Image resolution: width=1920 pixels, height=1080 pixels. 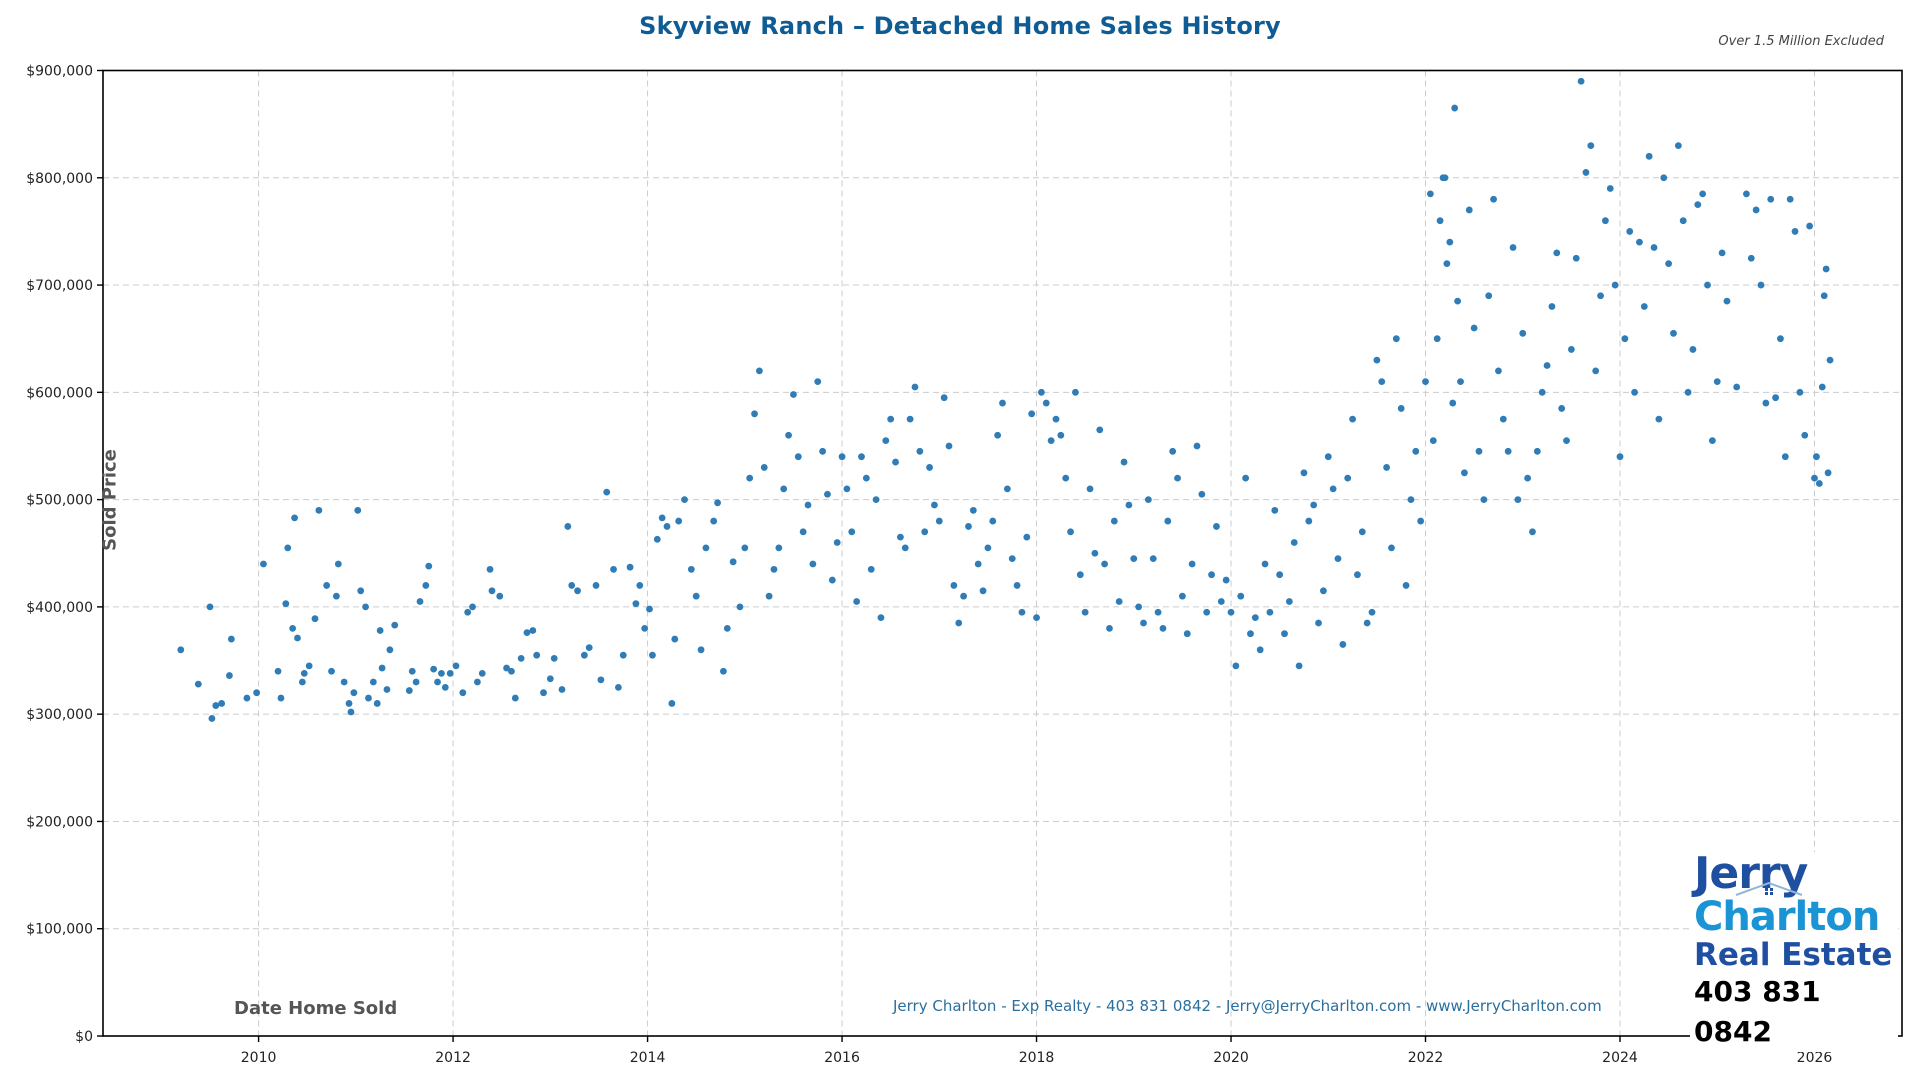 I want to click on house-roof-icon, so click(x=1769, y=889).